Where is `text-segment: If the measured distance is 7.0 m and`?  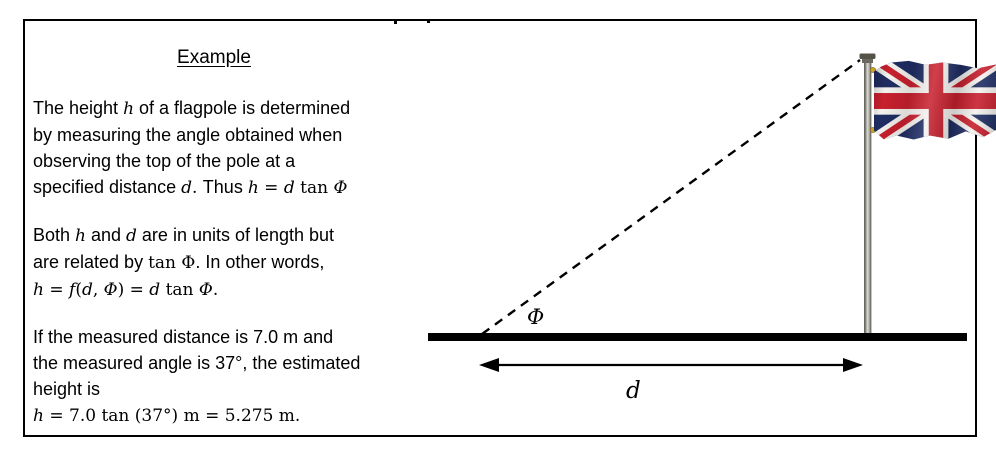
text-segment: If the measured distance is 7.0 m and is located at coordinates (183, 337).